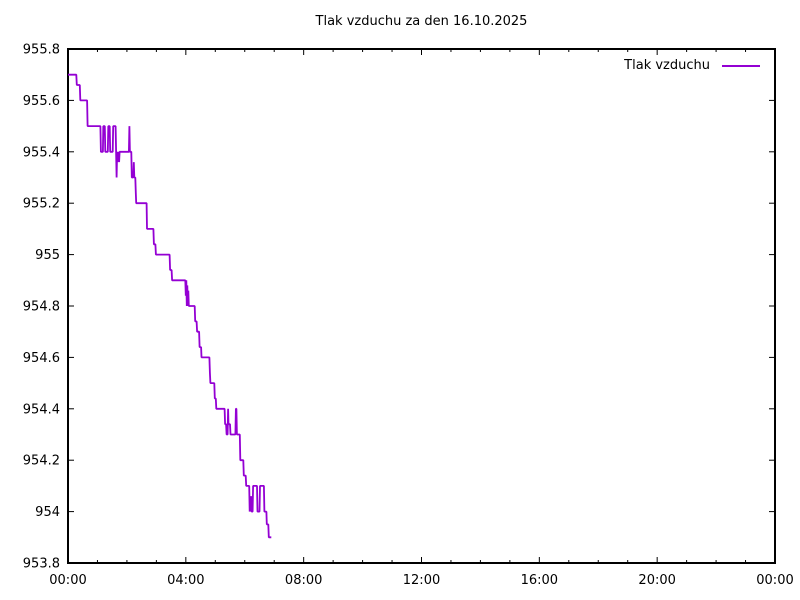 The image size is (800, 600). Describe the element at coordinates (539, 580) in the screenshot. I see `x-tick-label: 16:00` at that location.